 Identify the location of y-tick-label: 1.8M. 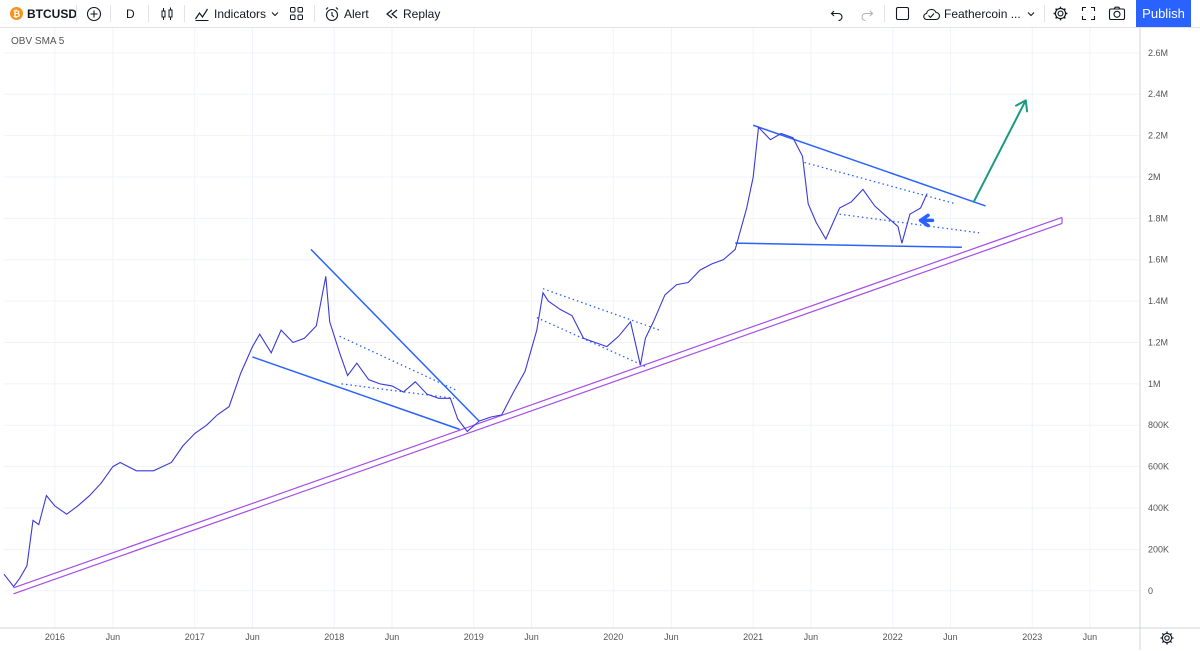
(1158, 218).